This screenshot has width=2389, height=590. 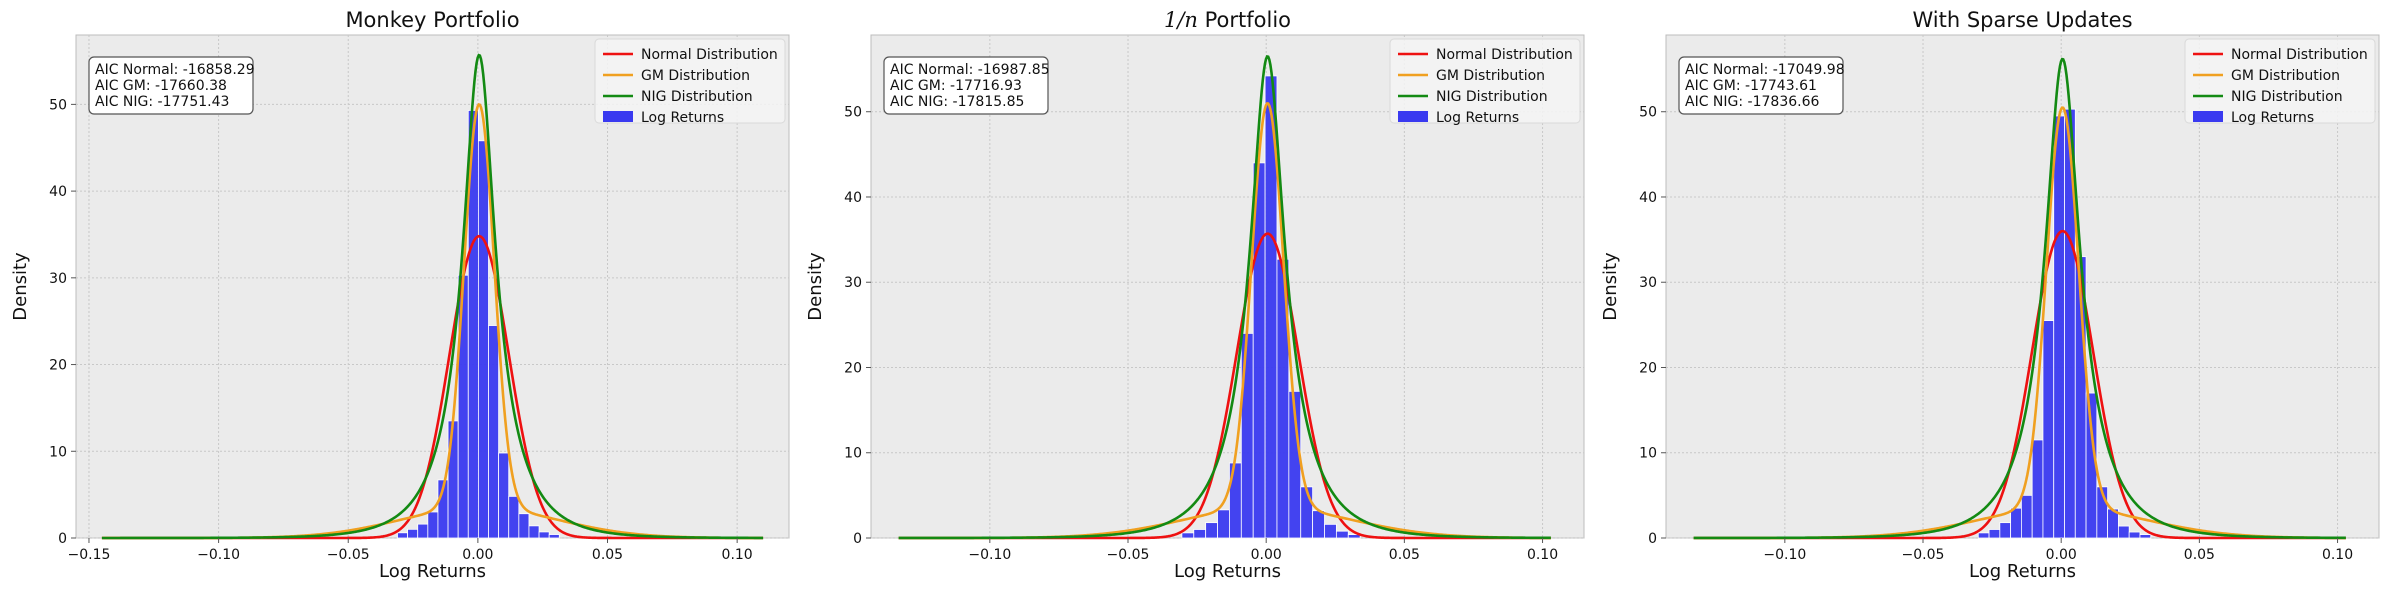 What do you see at coordinates (1765, 70) in the screenshot?
I see `aic-annotation-line: AIC Normal: -17049.98` at bounding box center [1765, 70].